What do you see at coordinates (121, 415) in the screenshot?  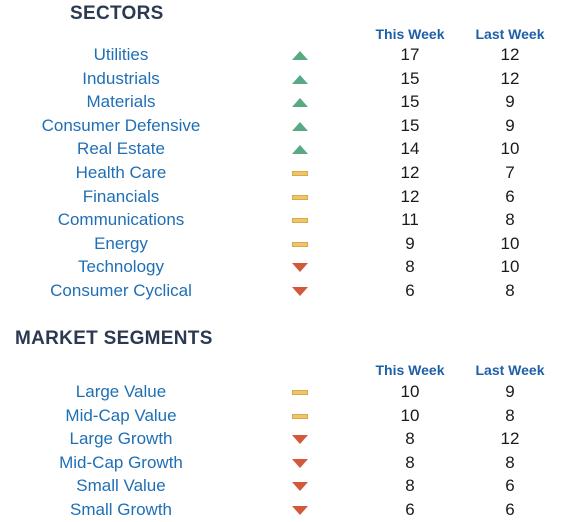 I see `row-label: Mid-Cap Value` at bounding box center [121, 415].